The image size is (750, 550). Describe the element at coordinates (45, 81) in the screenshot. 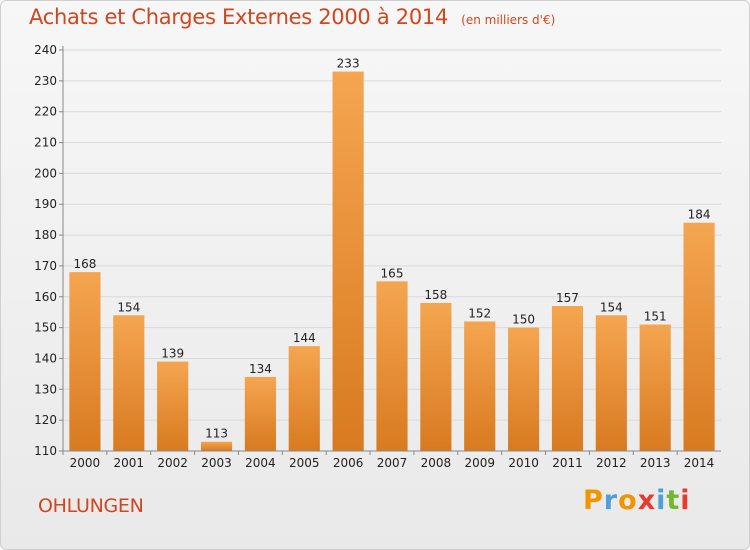

I see `y-tick-label: 230` at that location.